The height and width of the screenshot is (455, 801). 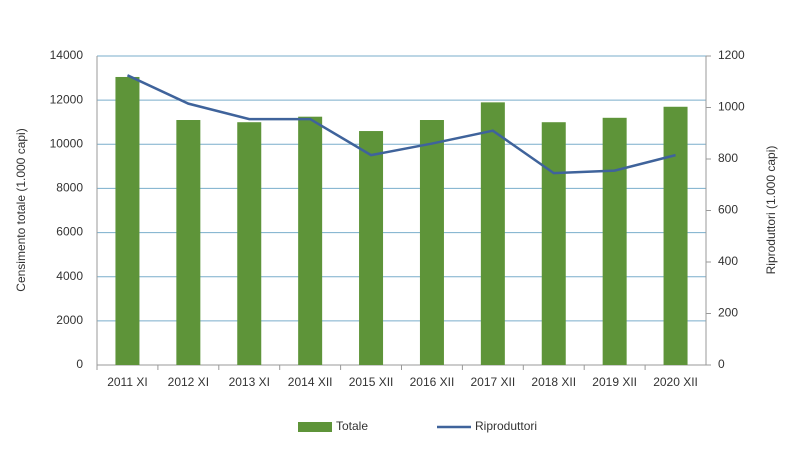 I want to click on x-tick-label: 2012 XI, so click(x=188, y=382).